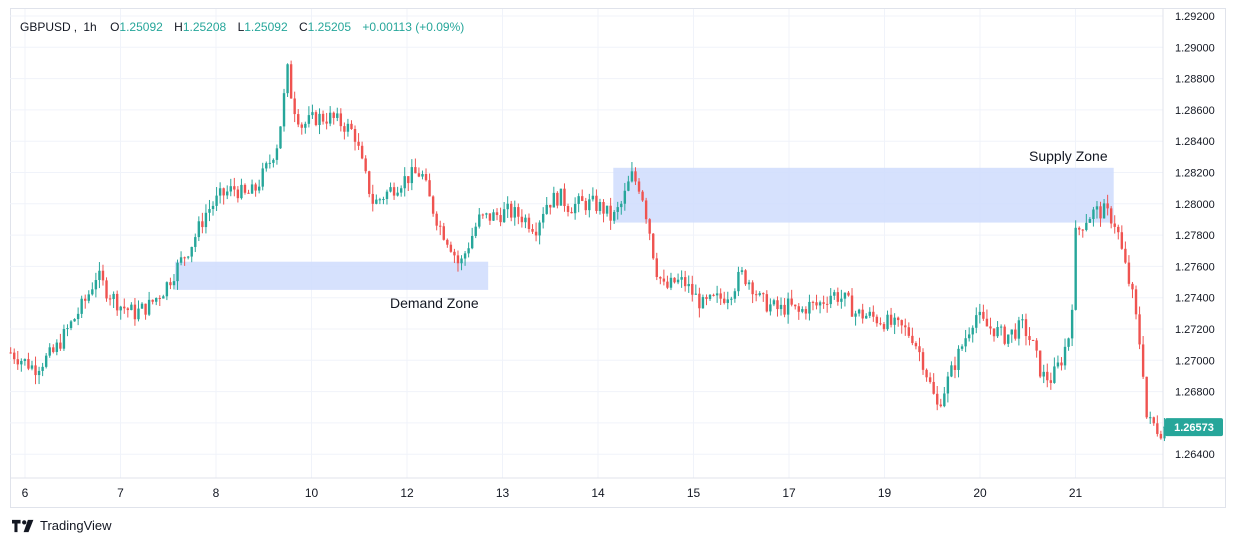 The image size is (1237, 546). Describe the element at coordinates (115, 27) in the screenshot. I see `legend-open-label: O` at that location.